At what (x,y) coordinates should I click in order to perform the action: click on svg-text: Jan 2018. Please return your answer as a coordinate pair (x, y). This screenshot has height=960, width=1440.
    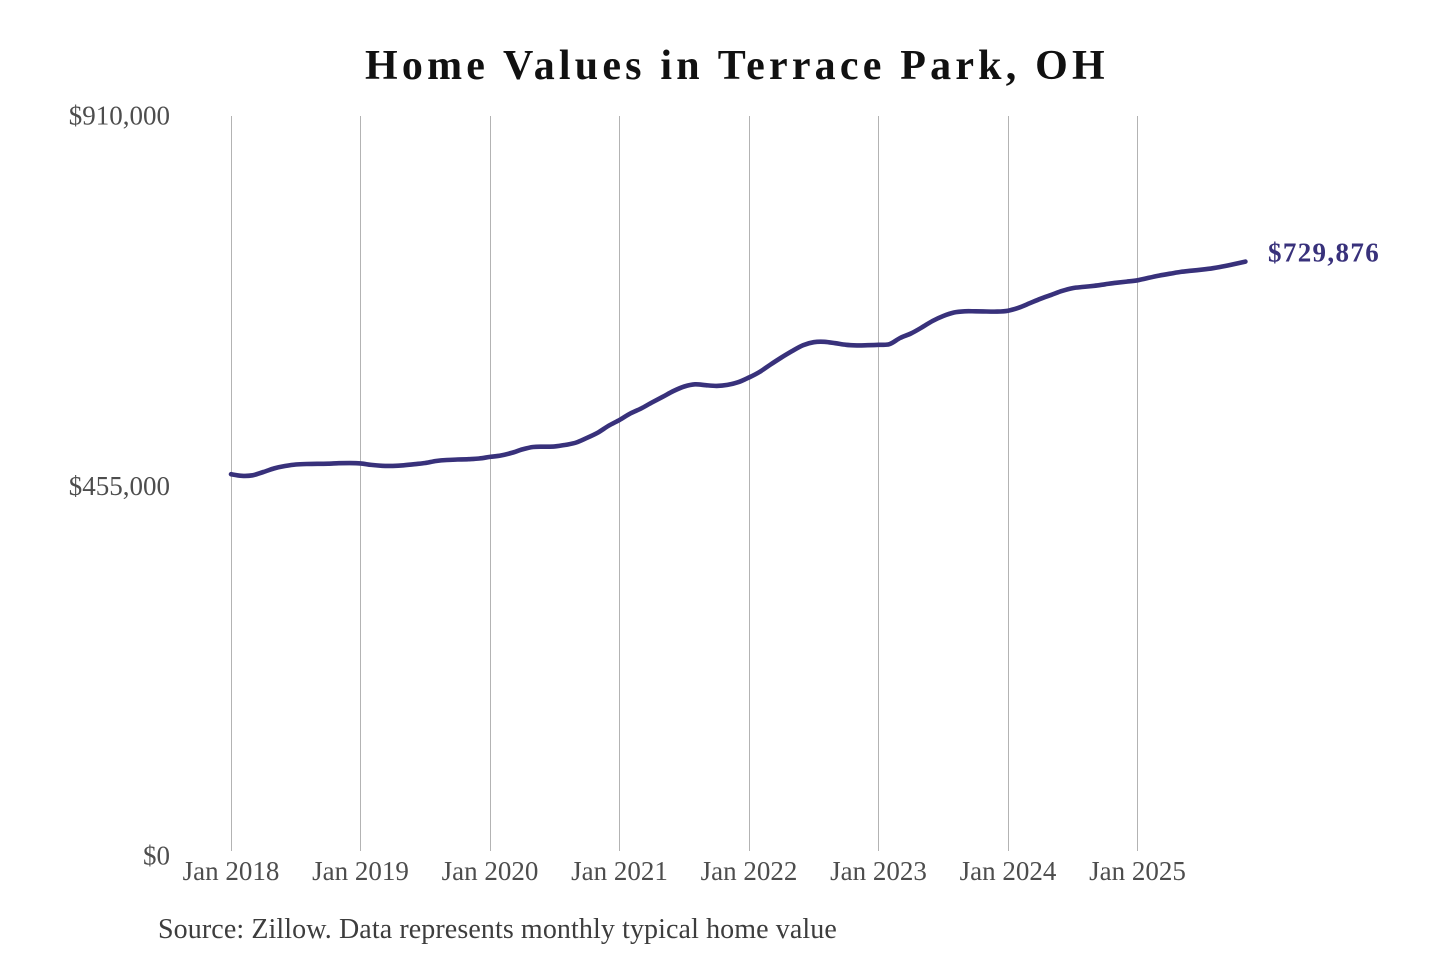
    Looking at the image, I should click on (231, 871).